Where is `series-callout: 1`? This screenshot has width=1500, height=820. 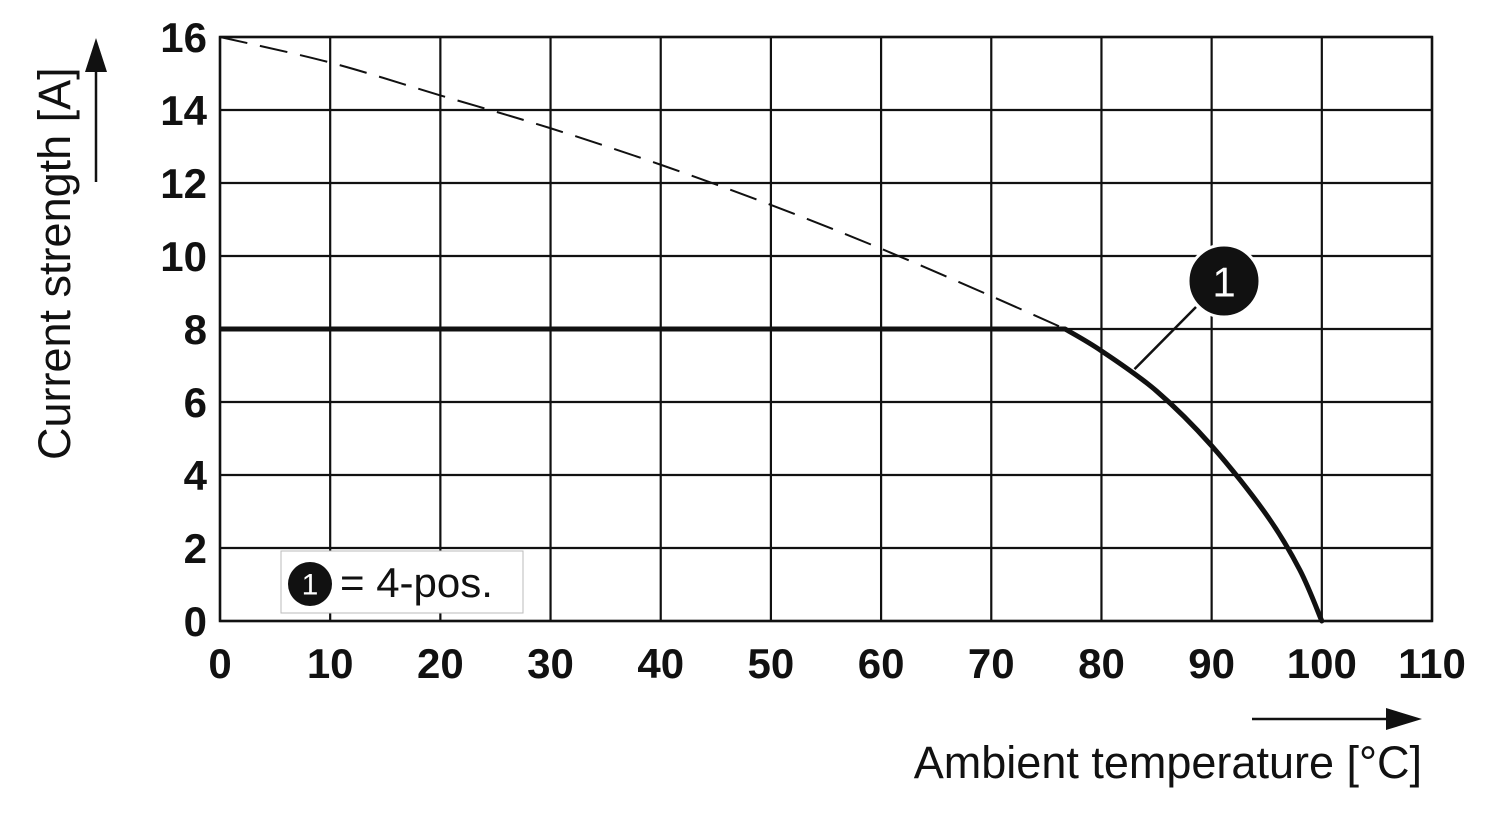
series-callout: 1 is located at coordinates (1197, 307).